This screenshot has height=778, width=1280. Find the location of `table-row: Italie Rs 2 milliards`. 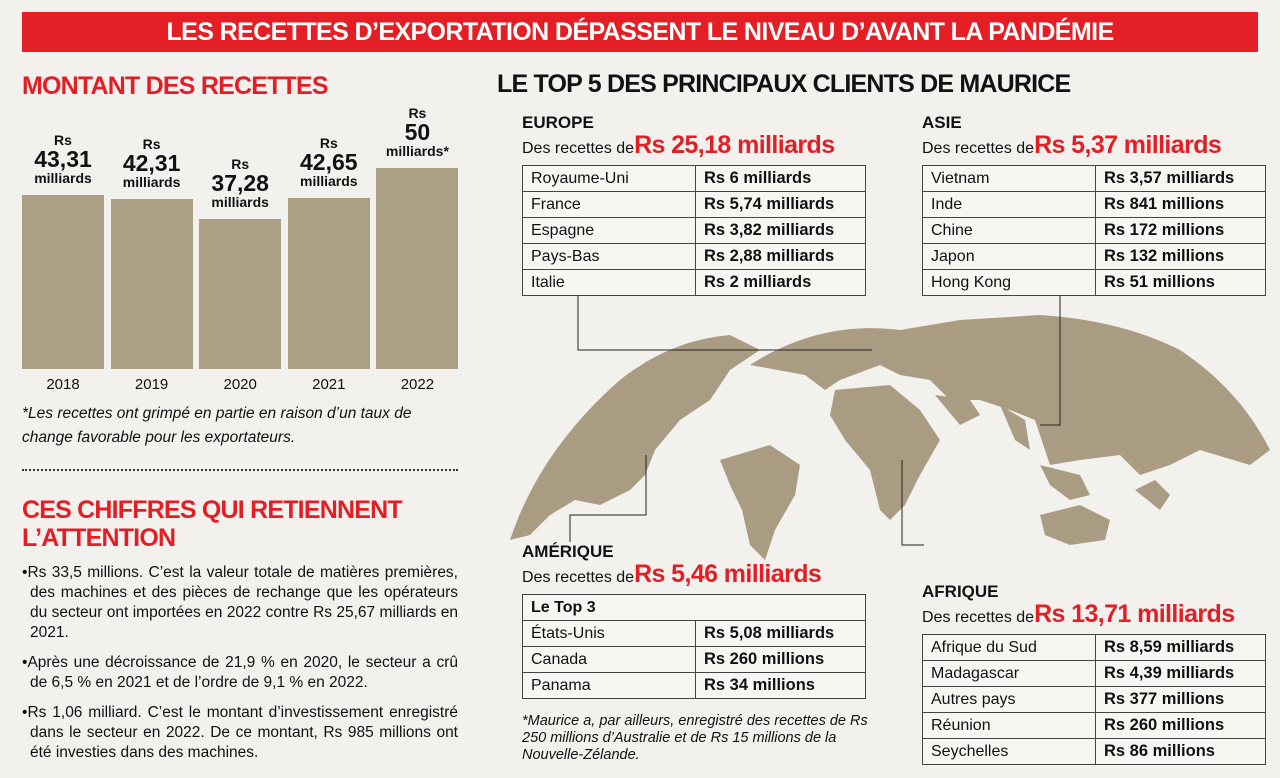

table-row: Italie Rs 2 milliards is located at coordinates (694, 282).